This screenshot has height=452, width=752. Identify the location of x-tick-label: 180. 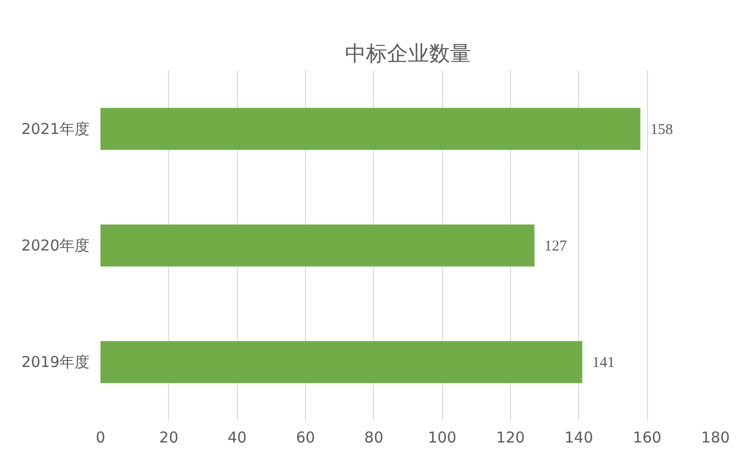
(715, 437).